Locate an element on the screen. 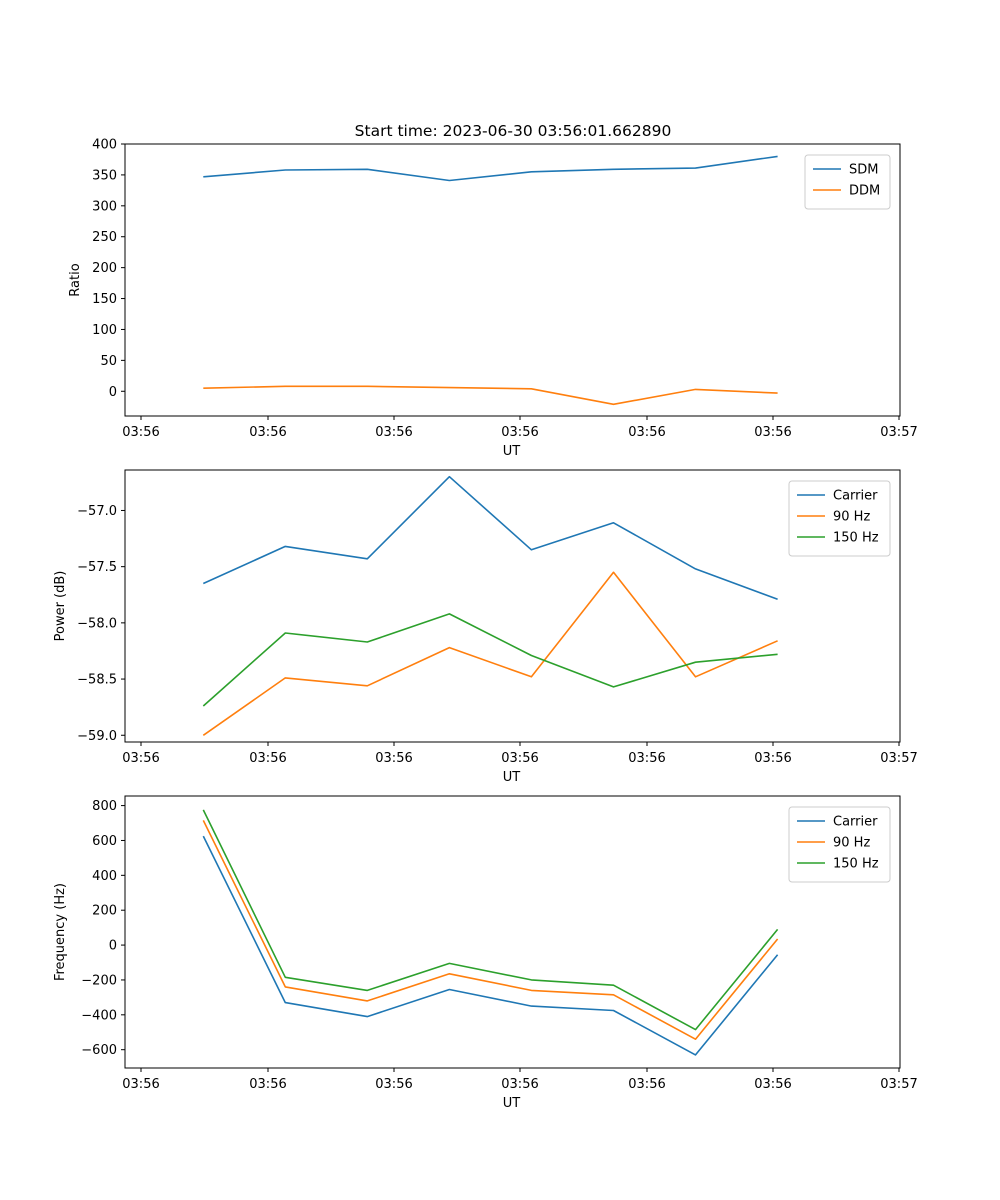 This screenshot has width=1000, height=1200. y-tick-label: 100 is located at coordinates (104, 330).